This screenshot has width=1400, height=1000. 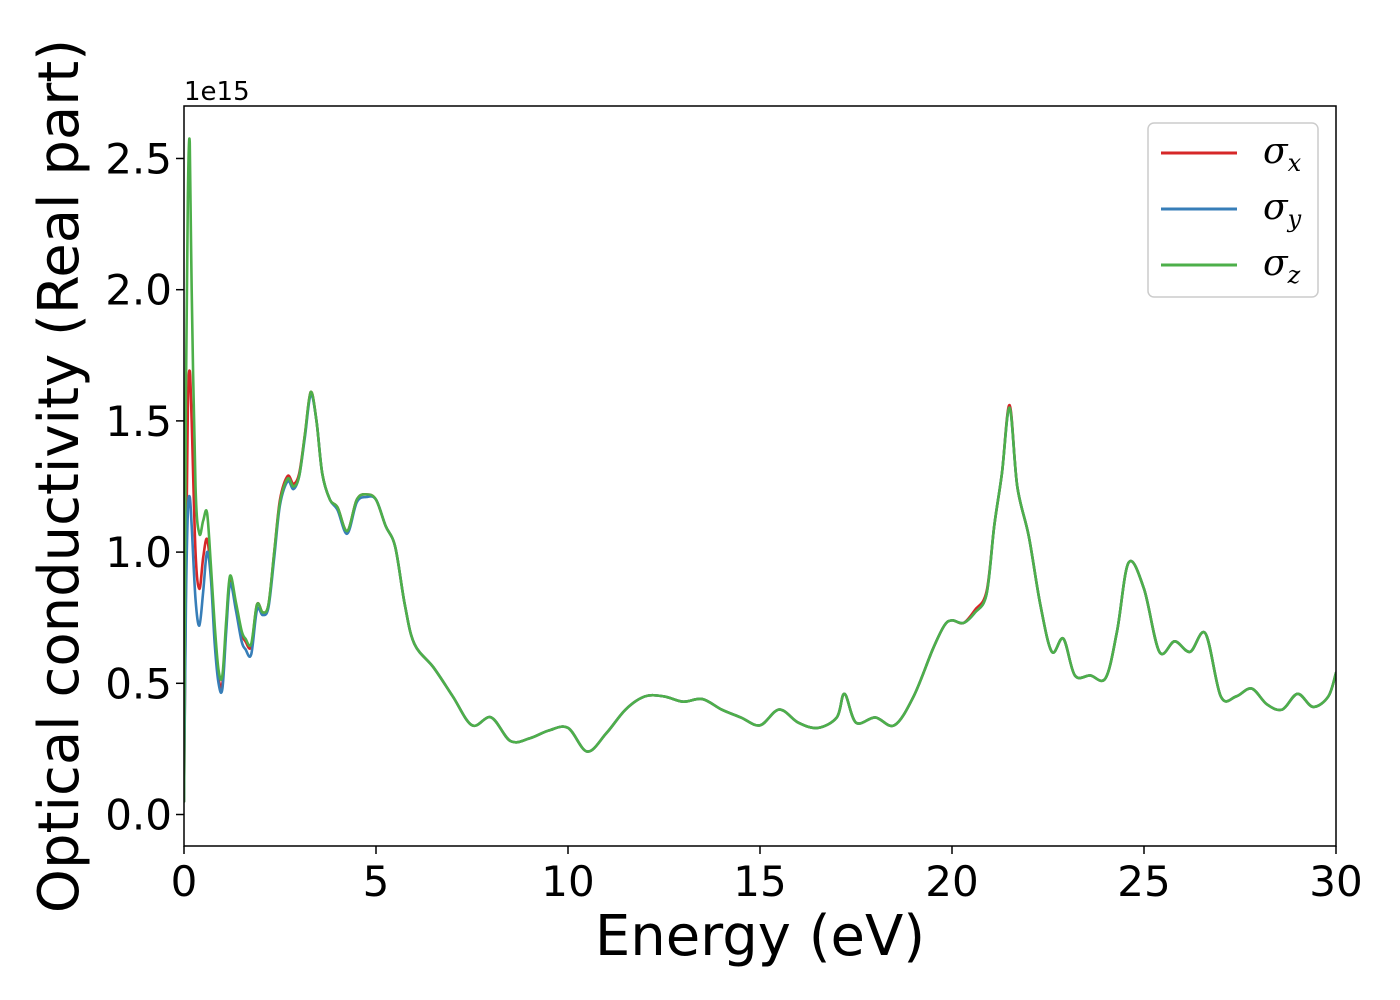 I want to click on x-tick-label: 15, so click(x=759, y=881).